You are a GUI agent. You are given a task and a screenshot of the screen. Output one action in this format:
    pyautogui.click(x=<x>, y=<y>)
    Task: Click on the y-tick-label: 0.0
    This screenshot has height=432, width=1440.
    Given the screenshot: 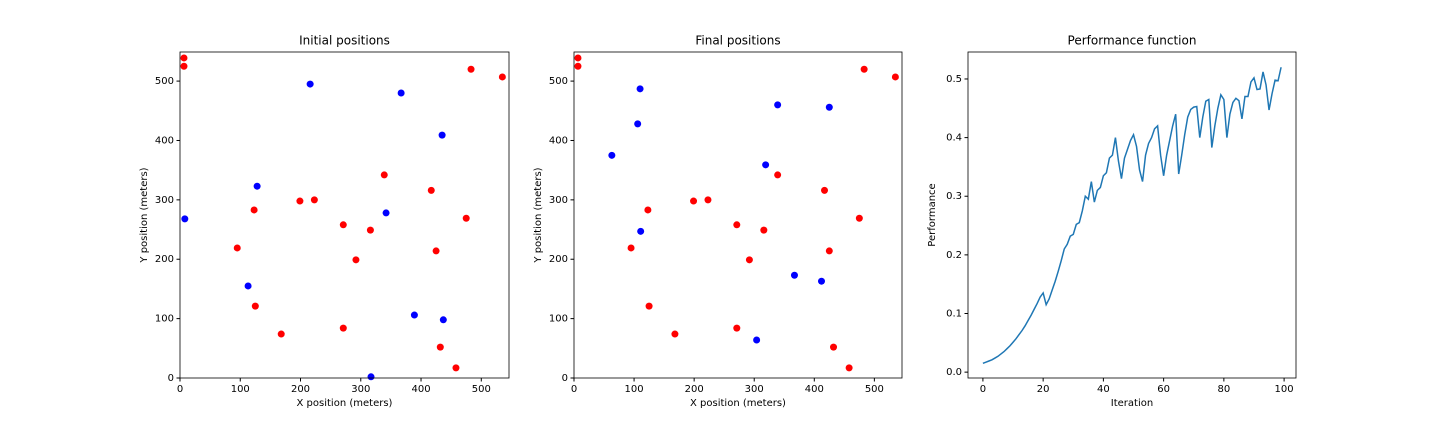 What is the action you would take?
    pyautogui.click(x=954, y=372)
    